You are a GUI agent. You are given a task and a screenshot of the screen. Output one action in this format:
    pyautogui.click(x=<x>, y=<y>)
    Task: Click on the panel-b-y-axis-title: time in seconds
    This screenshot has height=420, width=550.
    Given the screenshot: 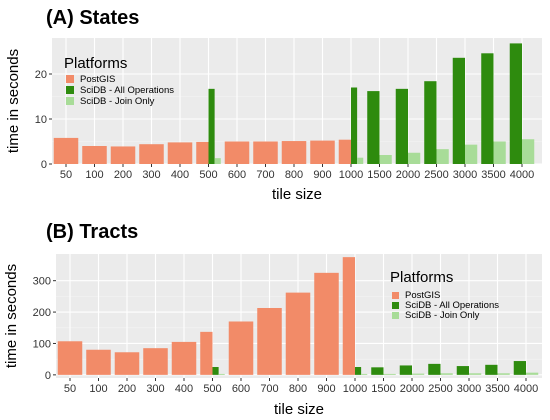 What is the action you would take?
    pyautogui.click(x=11, y=316)
    